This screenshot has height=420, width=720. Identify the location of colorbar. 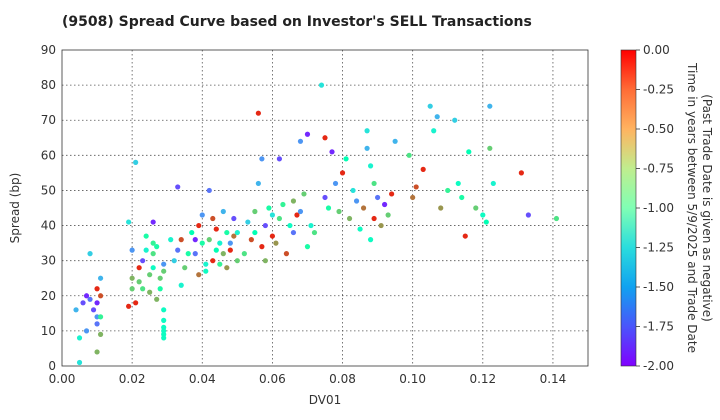
(628, 208).